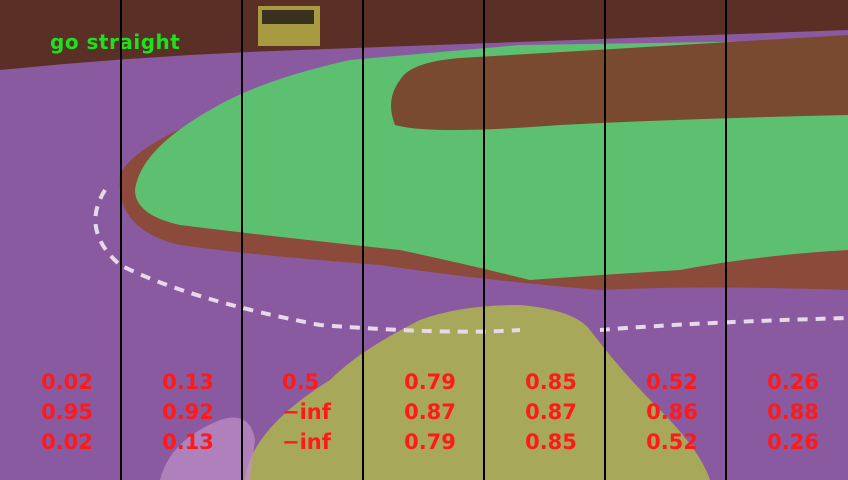 This screenshot has width=848, height=480. Describe the element at coordinates (188, 382) in the screenshot. I see `score-row1: 0.13` at that location.